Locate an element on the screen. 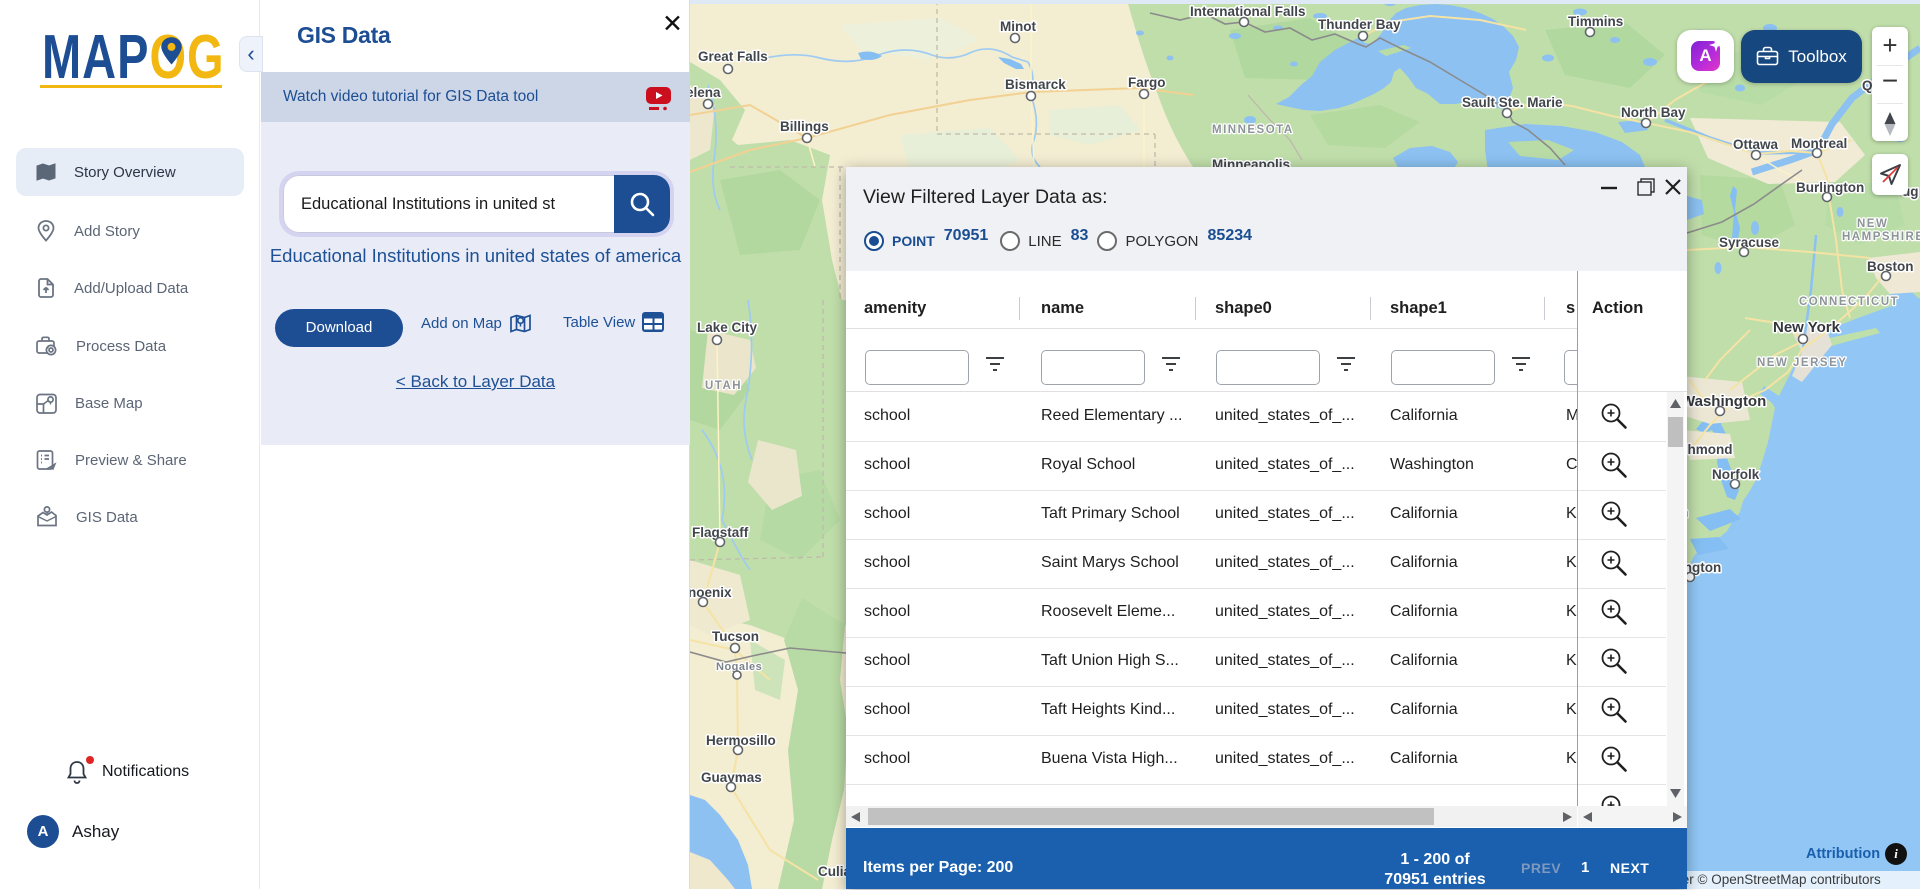 The height and width of the screenshot is (890, 1920). svg-text: Norfolk is located at coordinates (1736, 474).